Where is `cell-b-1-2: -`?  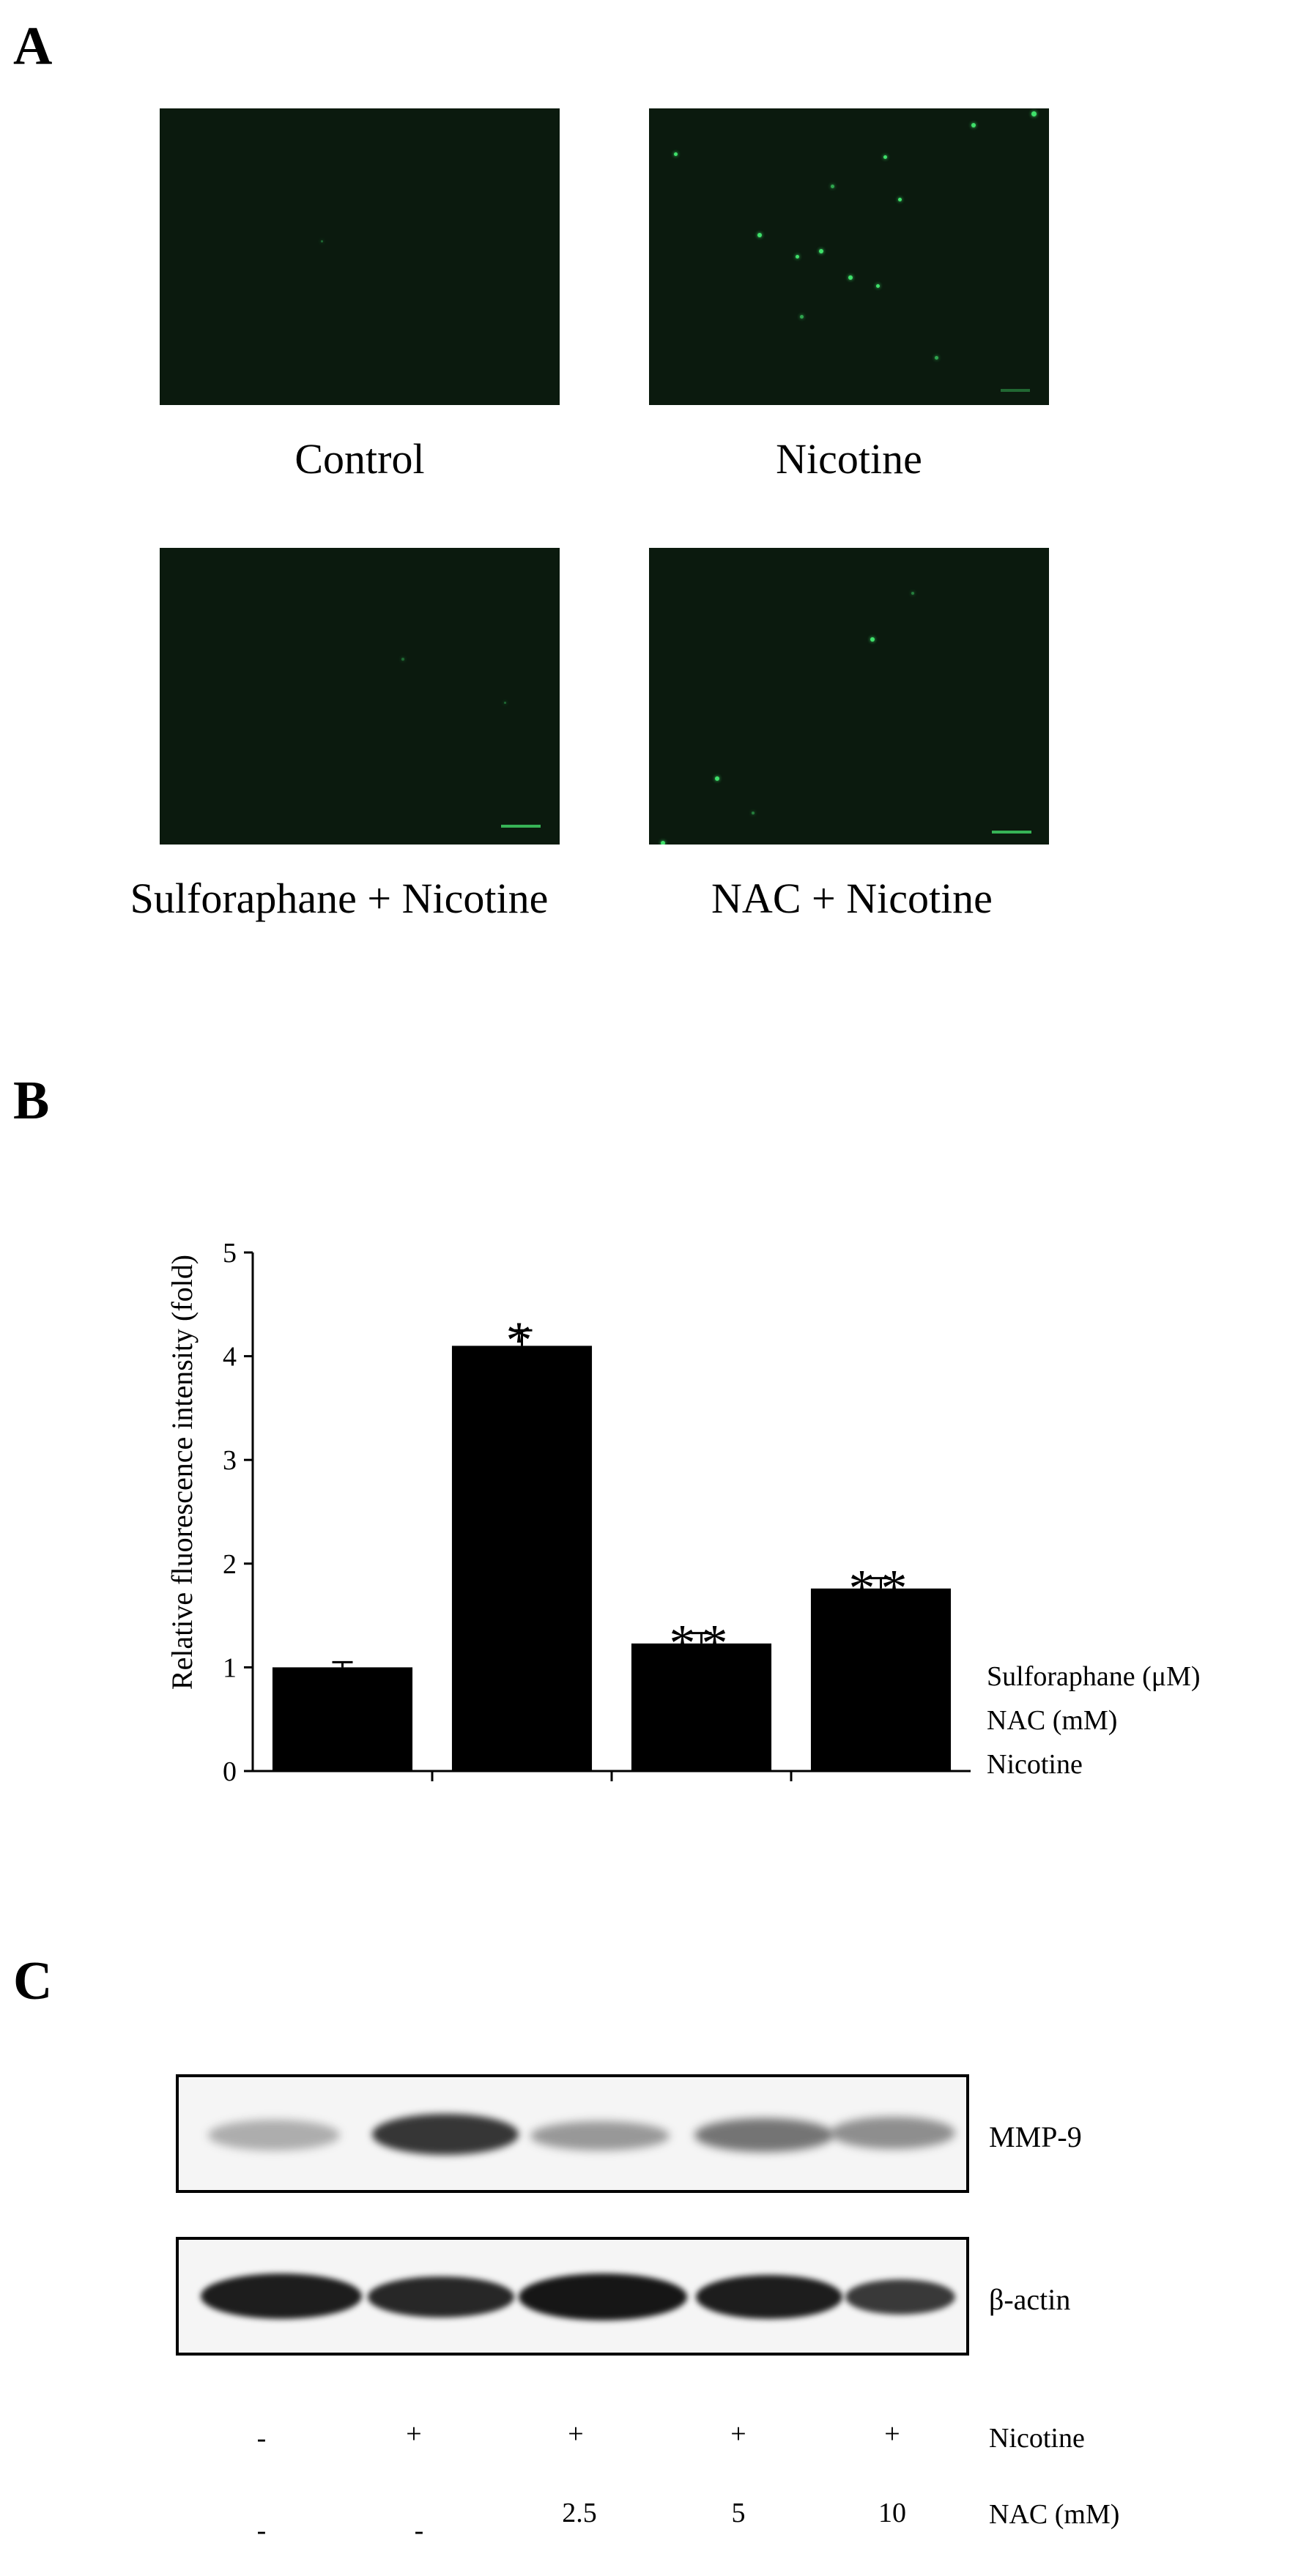 cell-b-1-2: - is located at coordinates (702, 1720).